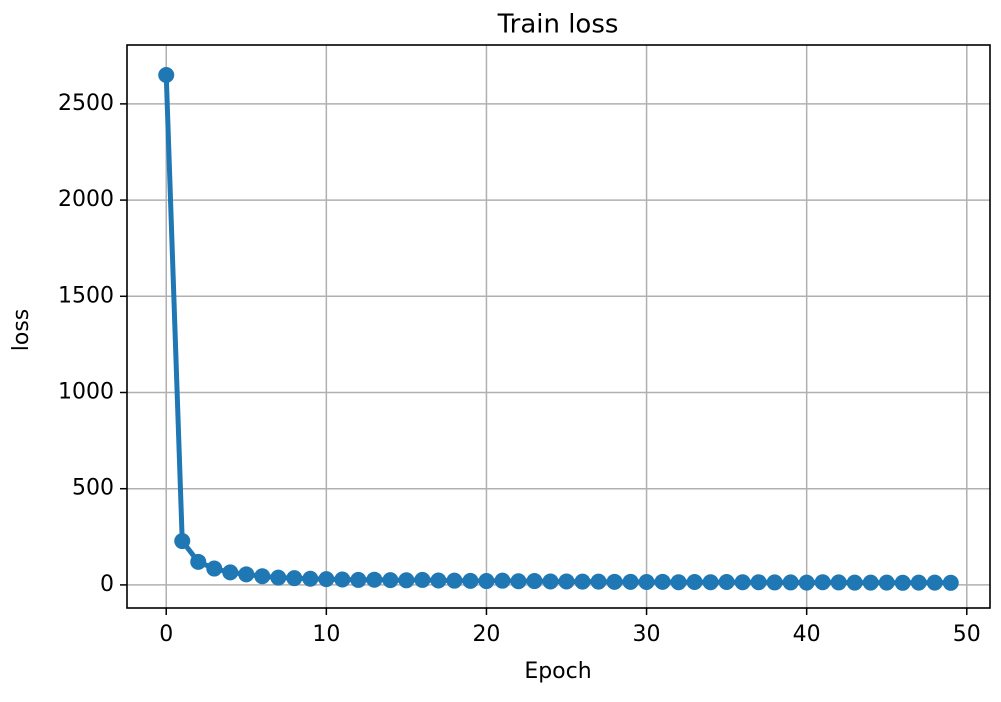  Describe the element at coordinates (93, 488) in the screenshot. I see `y-tick-label: 500` at that location.